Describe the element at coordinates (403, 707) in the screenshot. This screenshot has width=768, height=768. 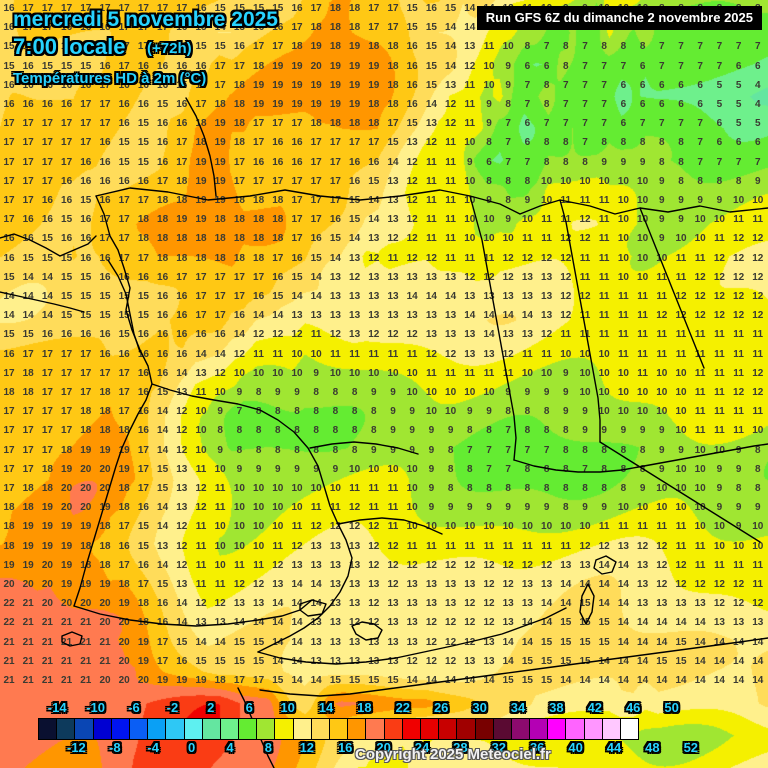
I see `legend-tick-label: 22` at that location.